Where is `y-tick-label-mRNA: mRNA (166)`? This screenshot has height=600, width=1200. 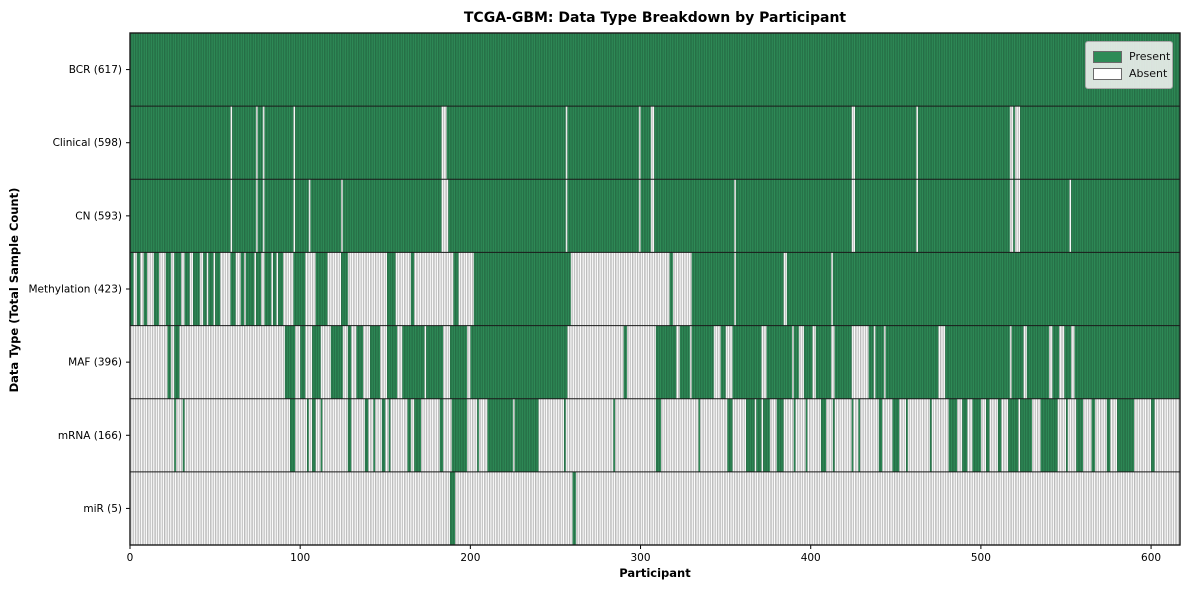 y-tick-label-mRNA: mRNA (166) is located at coordinates (90, 436).